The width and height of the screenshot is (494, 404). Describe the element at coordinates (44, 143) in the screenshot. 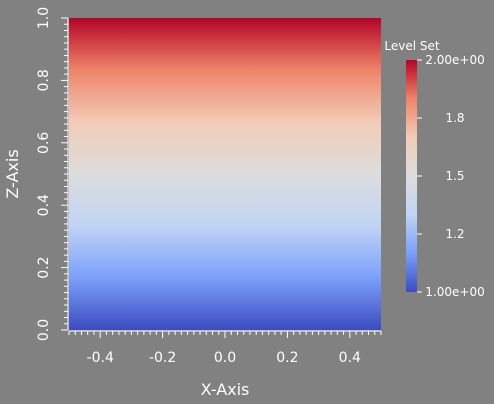

I see `y-tick-label: 0.6` at that location.